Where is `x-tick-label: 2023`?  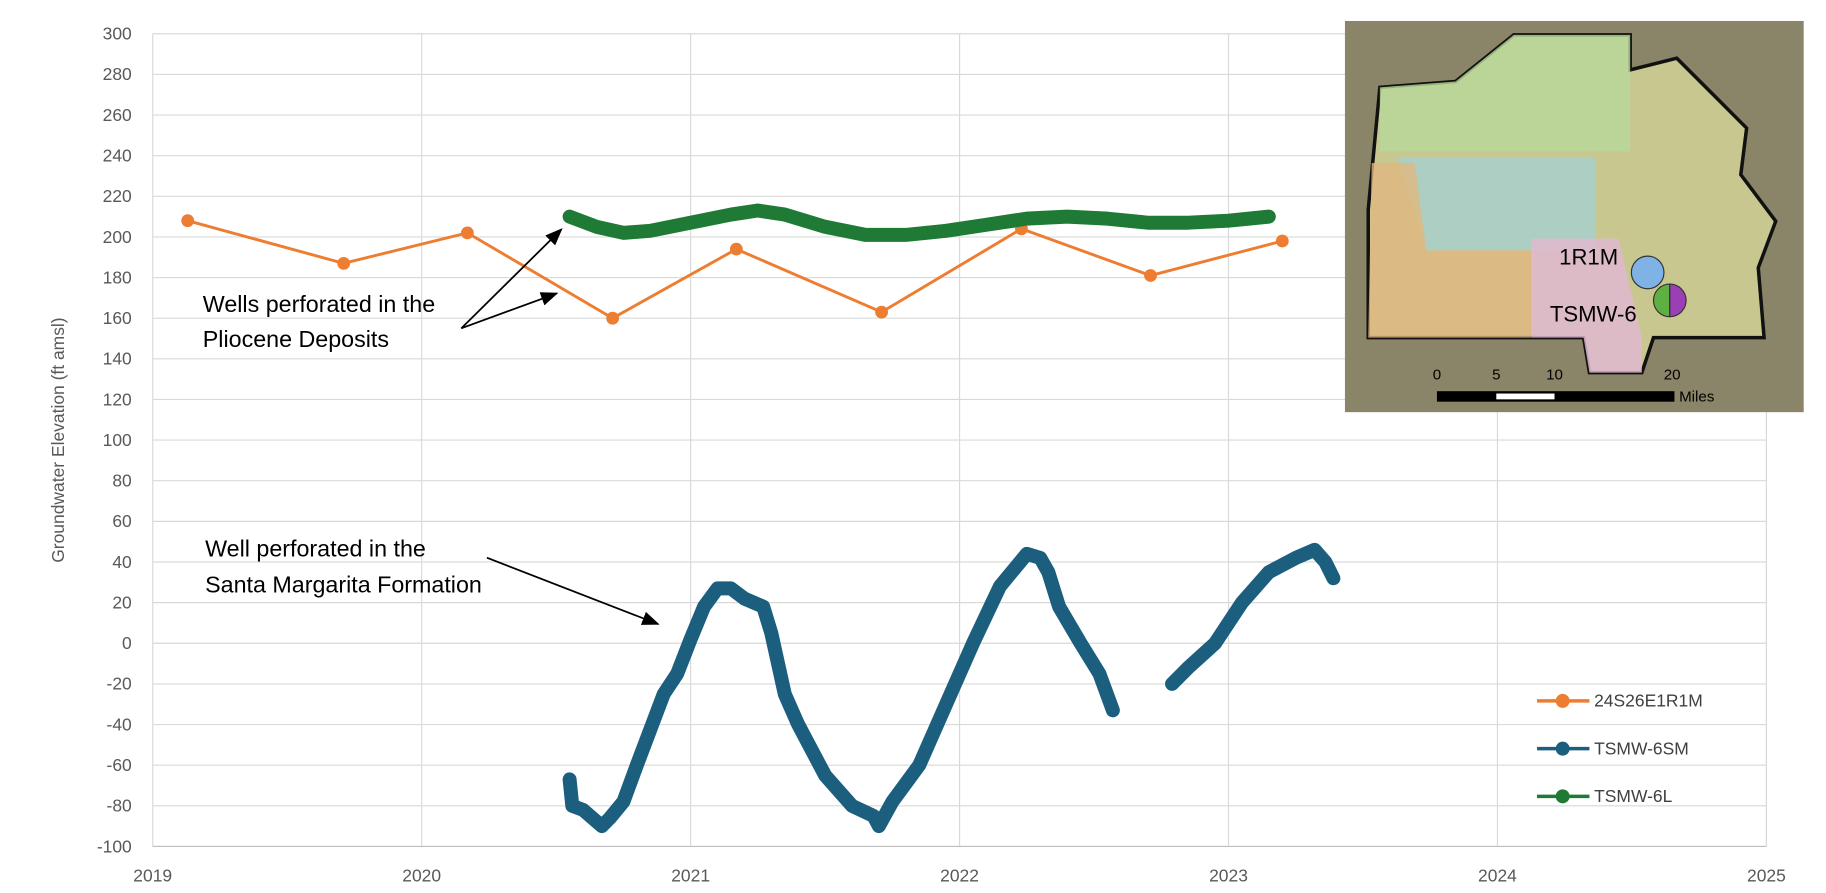 x-tick-label: 2023 is located at coordinates (1228, 875).